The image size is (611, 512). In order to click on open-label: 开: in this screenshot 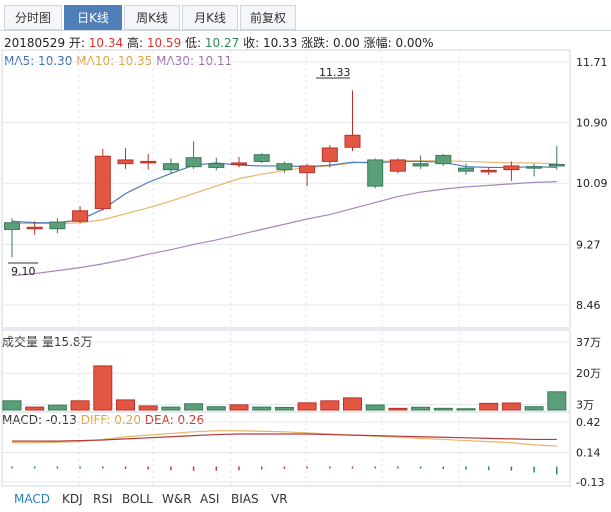, I will do `click(76, 43)`.